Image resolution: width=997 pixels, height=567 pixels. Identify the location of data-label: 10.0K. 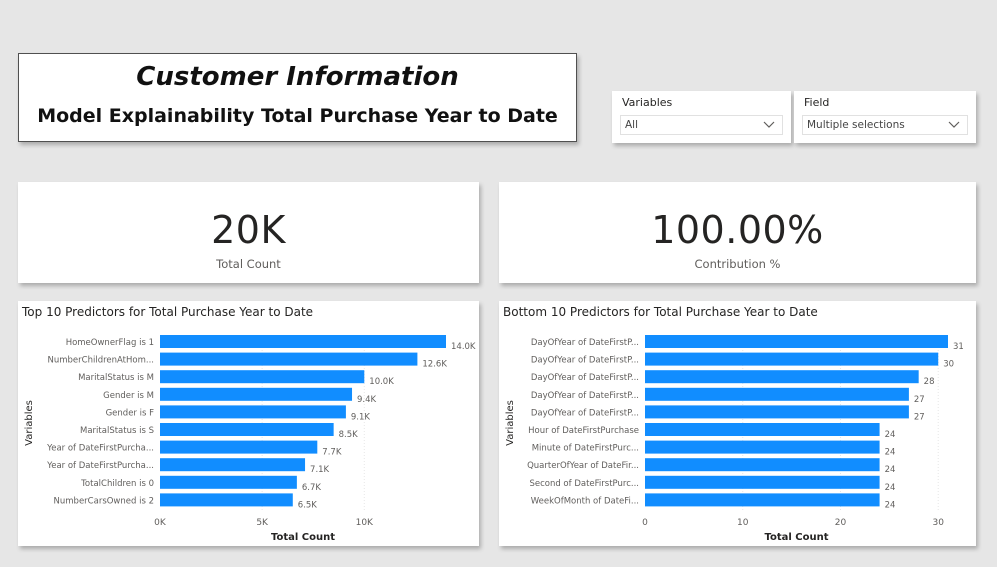
(381, 382).